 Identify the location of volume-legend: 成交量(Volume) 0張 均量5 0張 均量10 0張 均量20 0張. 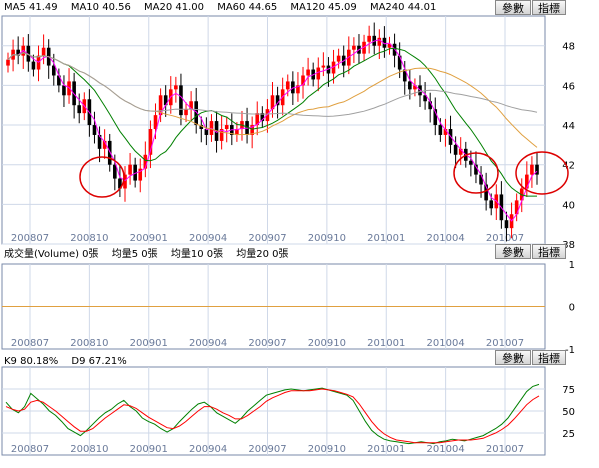
(151, 254).